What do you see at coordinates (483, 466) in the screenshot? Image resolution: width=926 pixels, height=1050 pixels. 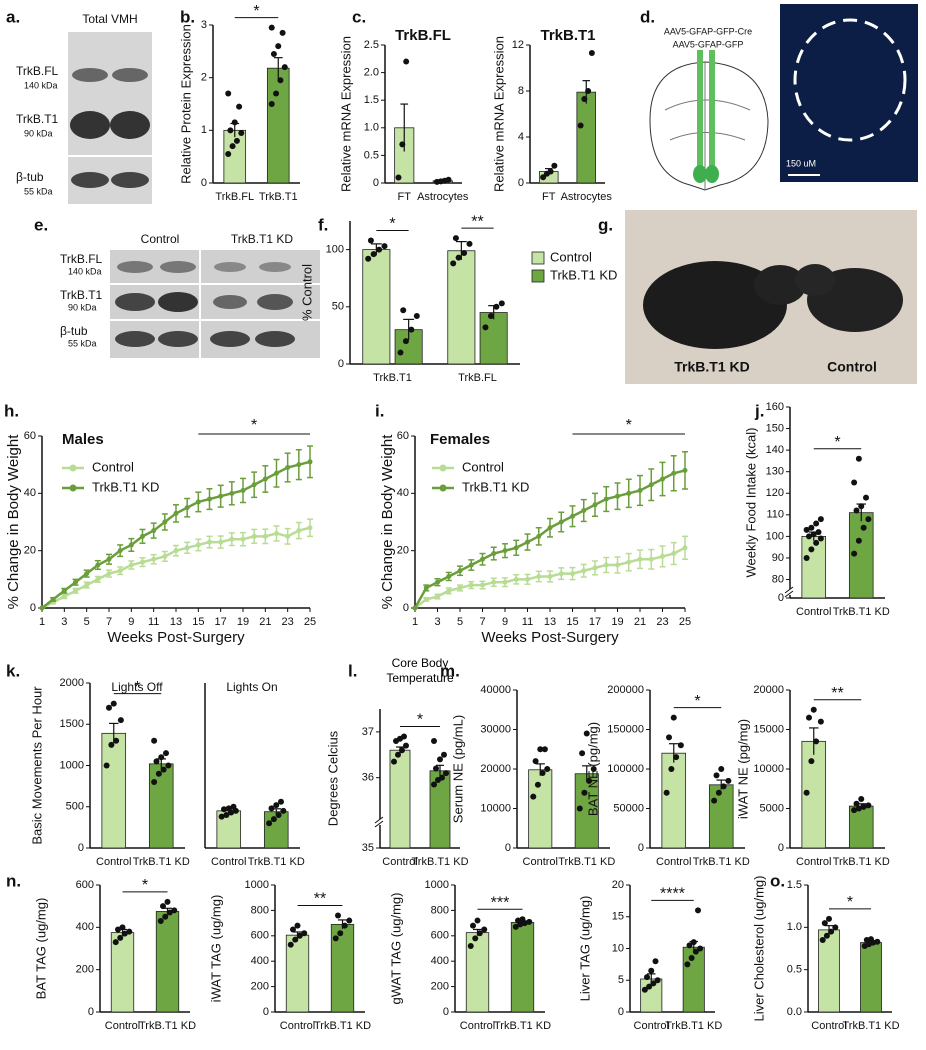 I see `legend-label: Control` at bounding box center [483, 466].